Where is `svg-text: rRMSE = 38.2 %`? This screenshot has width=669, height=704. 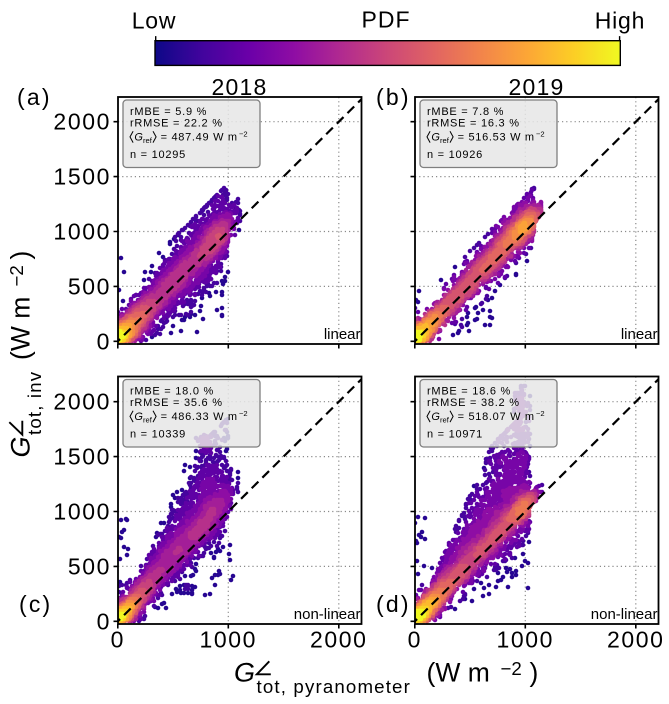
svg-text: rRMSE = 38.2 % is located at coordinates (473, 403).